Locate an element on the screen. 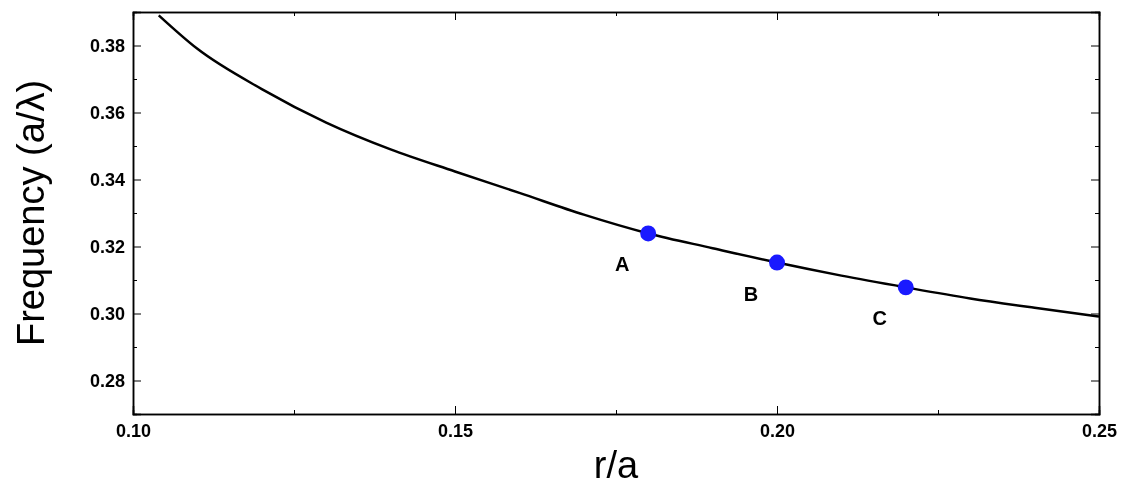 The width and height of the screenshot is (1127, 488). x-tick-label: 0.10 is located at coordinates (133, 430).